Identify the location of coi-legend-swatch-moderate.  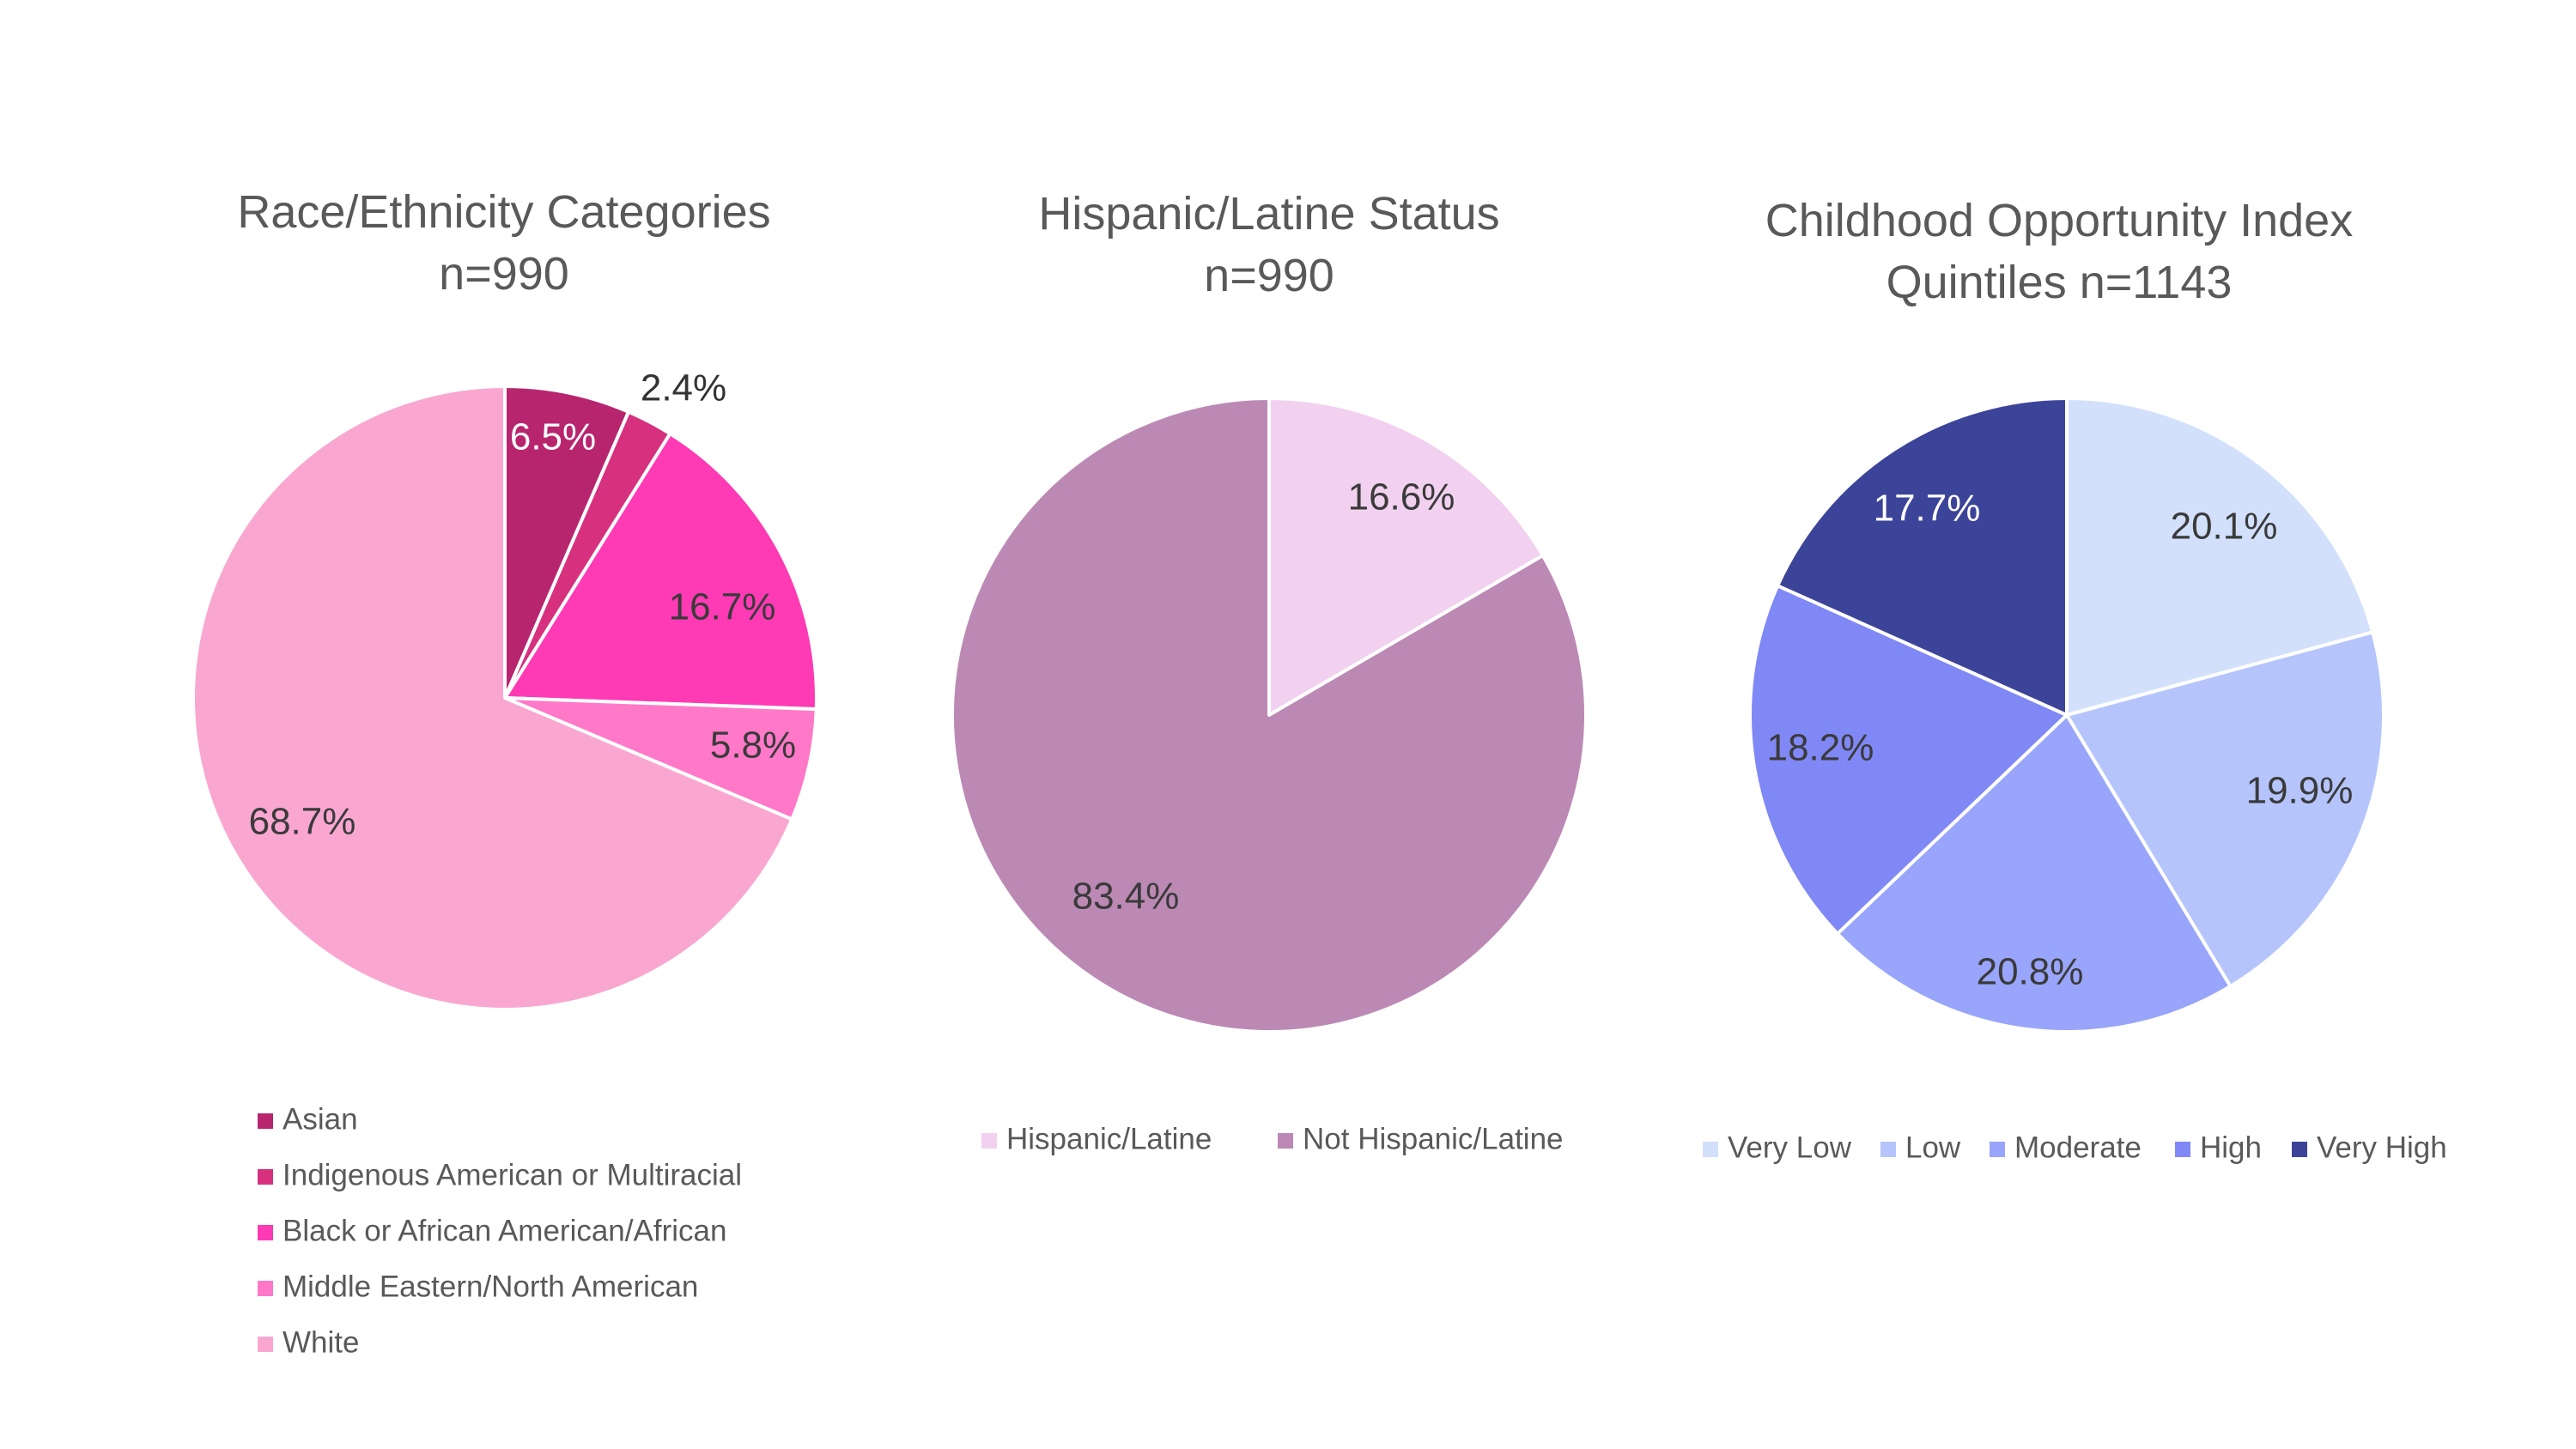
(1997, 1149).